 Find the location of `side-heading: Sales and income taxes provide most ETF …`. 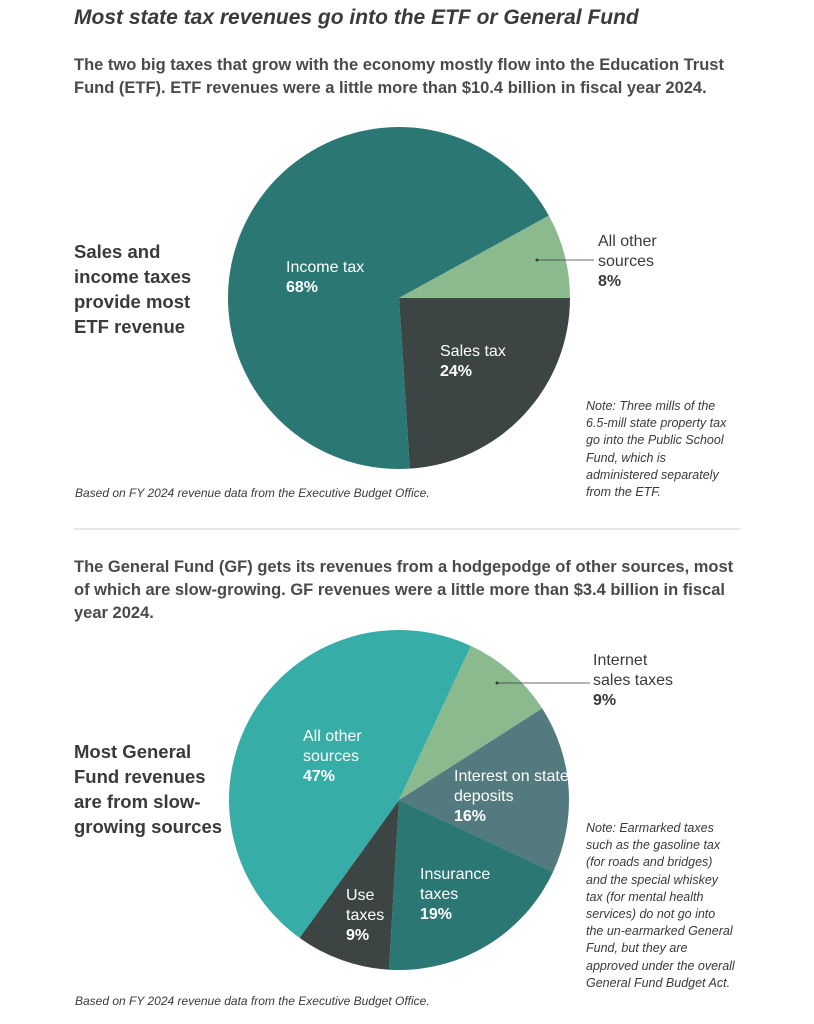

side-heading: Sales and income taxes provide most ETF … is located at coordinates (133, 289).